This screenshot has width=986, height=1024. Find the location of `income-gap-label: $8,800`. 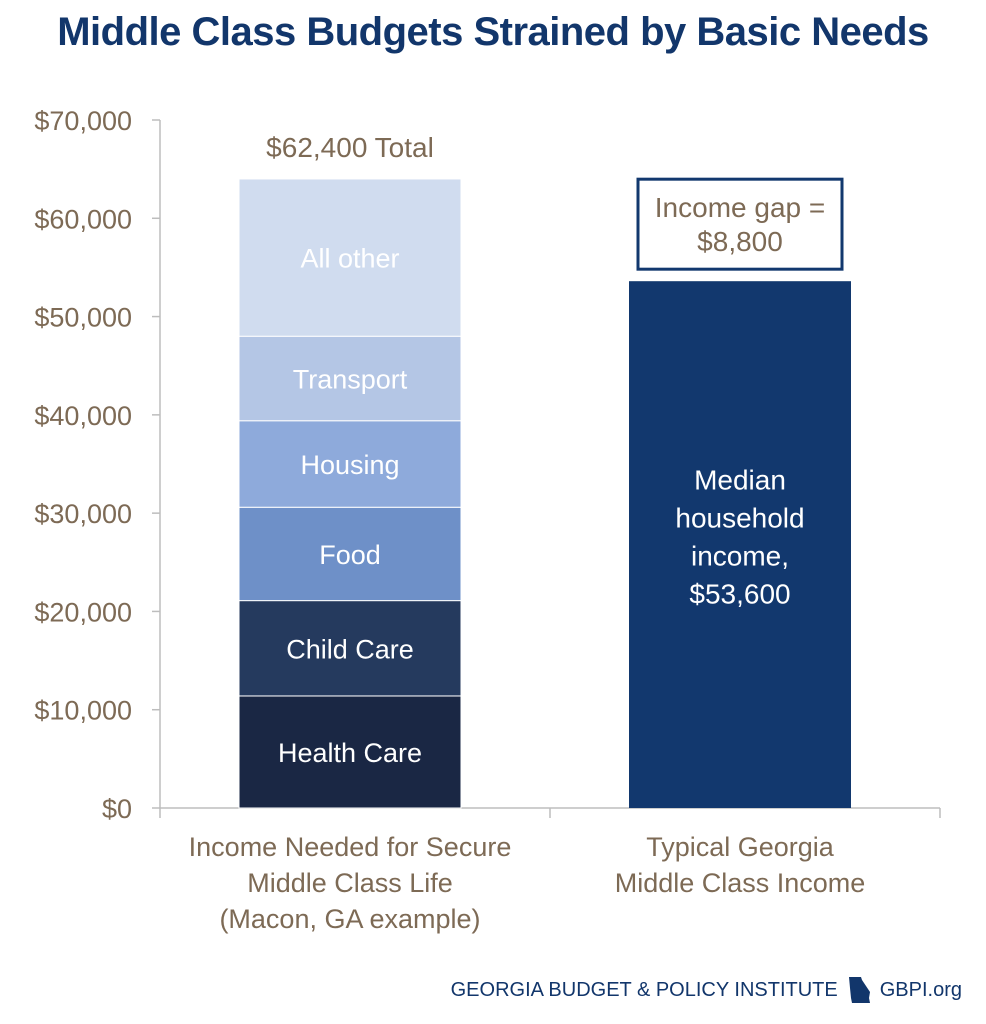

income-gap-label: $8,800 is located at coordinates (740, 241).